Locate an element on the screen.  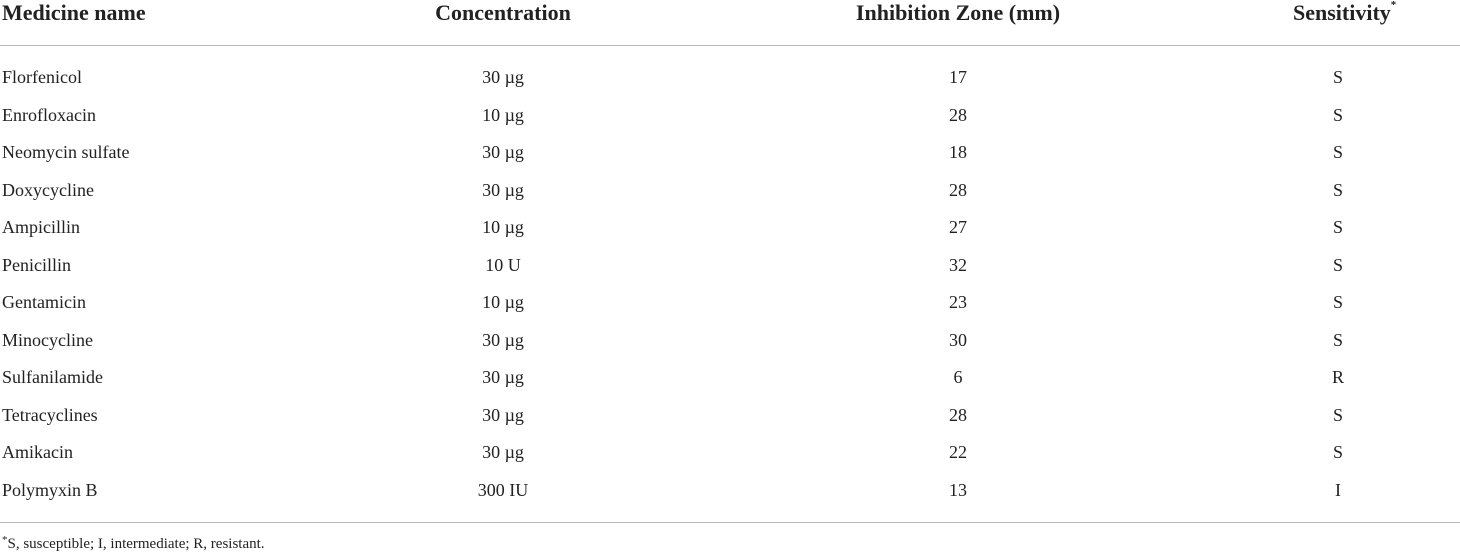
table-cell: 13 is located at coordinates (958, 490).